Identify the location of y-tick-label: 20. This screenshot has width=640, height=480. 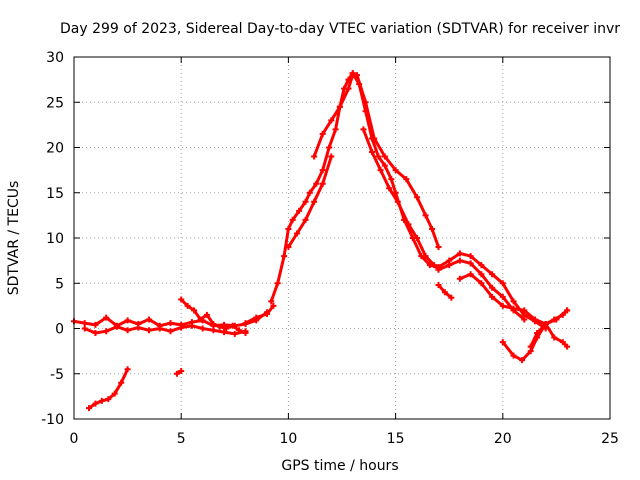
(55, 149).